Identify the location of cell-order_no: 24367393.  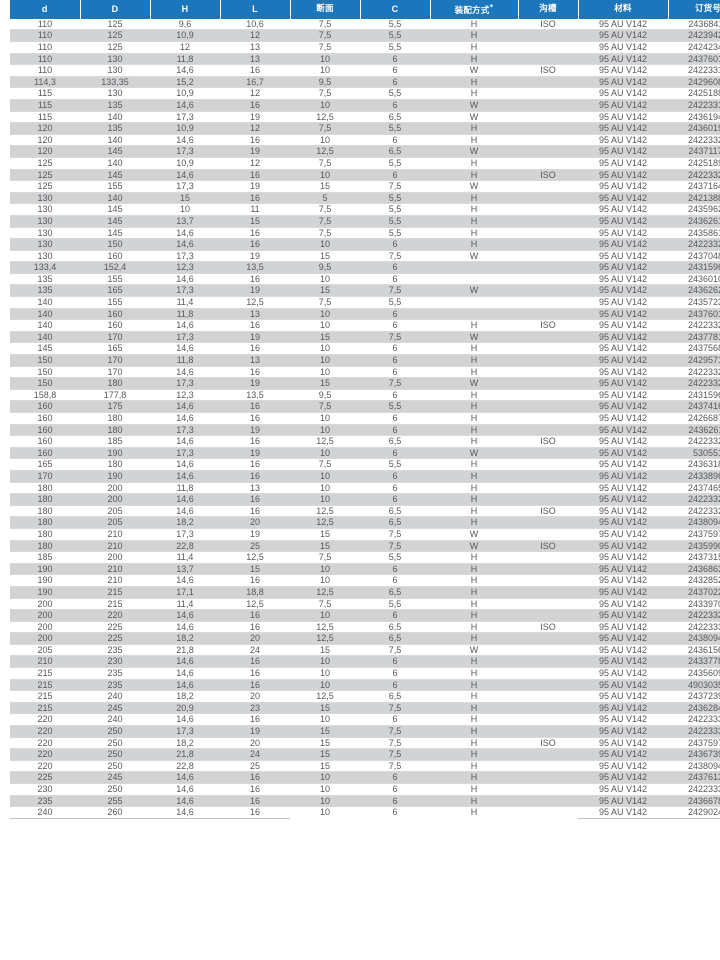
(694, 754).